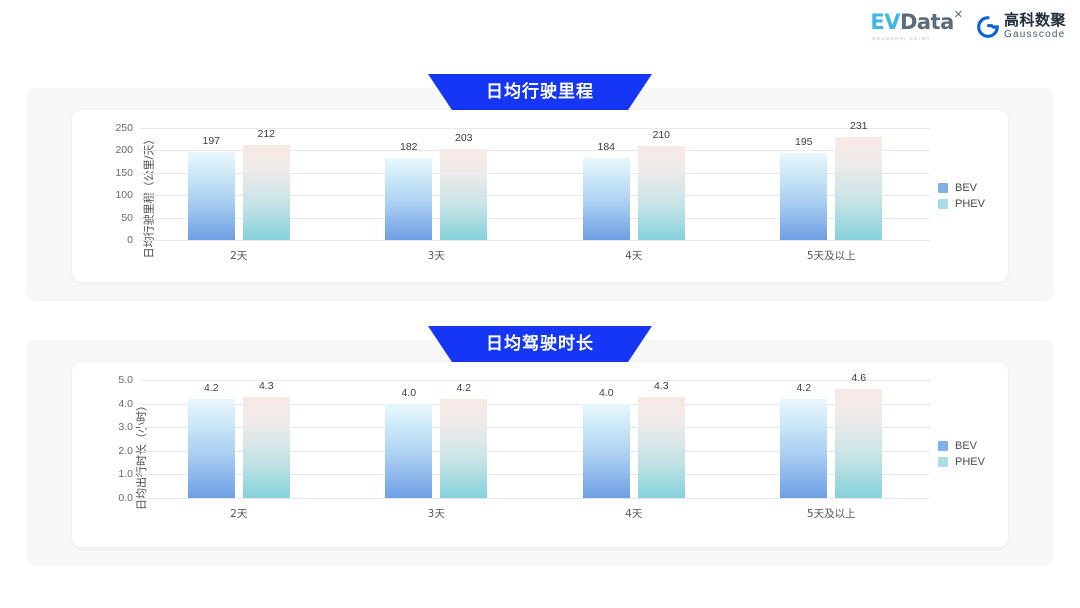  I want to click on bar-value-label: 203, so click(463, 138).